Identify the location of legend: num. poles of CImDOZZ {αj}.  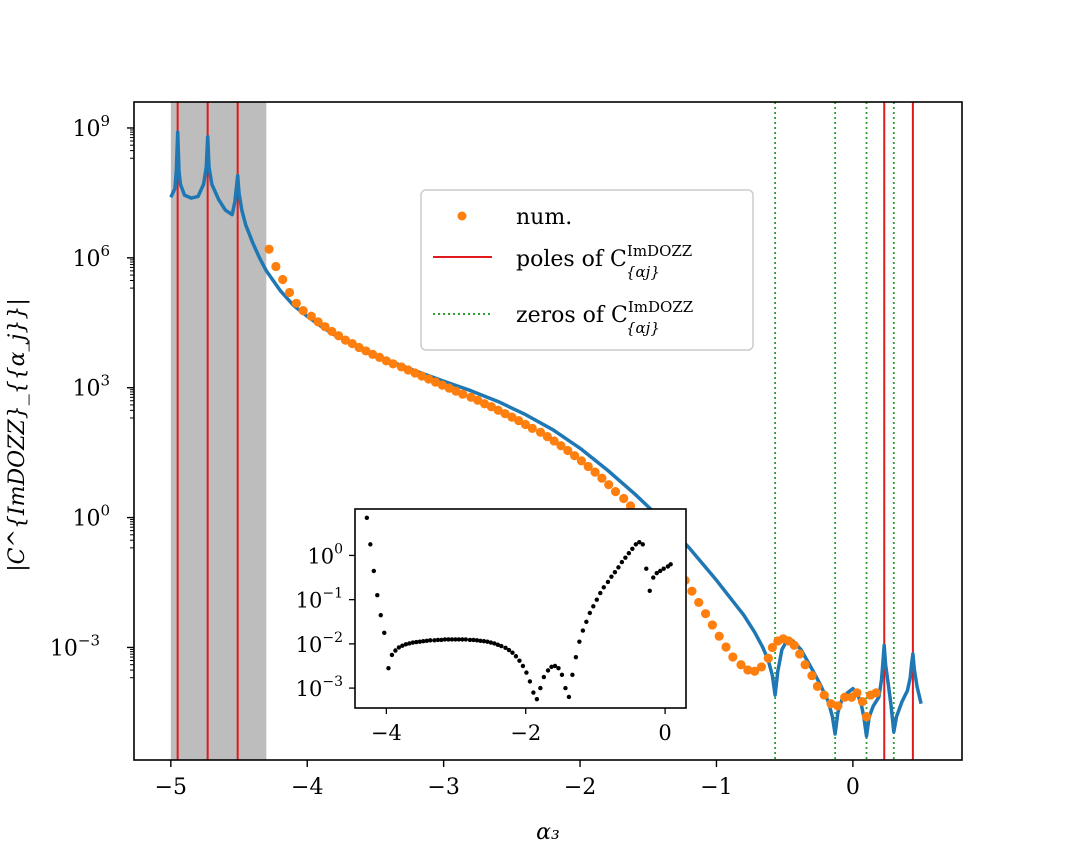
(587, 270).